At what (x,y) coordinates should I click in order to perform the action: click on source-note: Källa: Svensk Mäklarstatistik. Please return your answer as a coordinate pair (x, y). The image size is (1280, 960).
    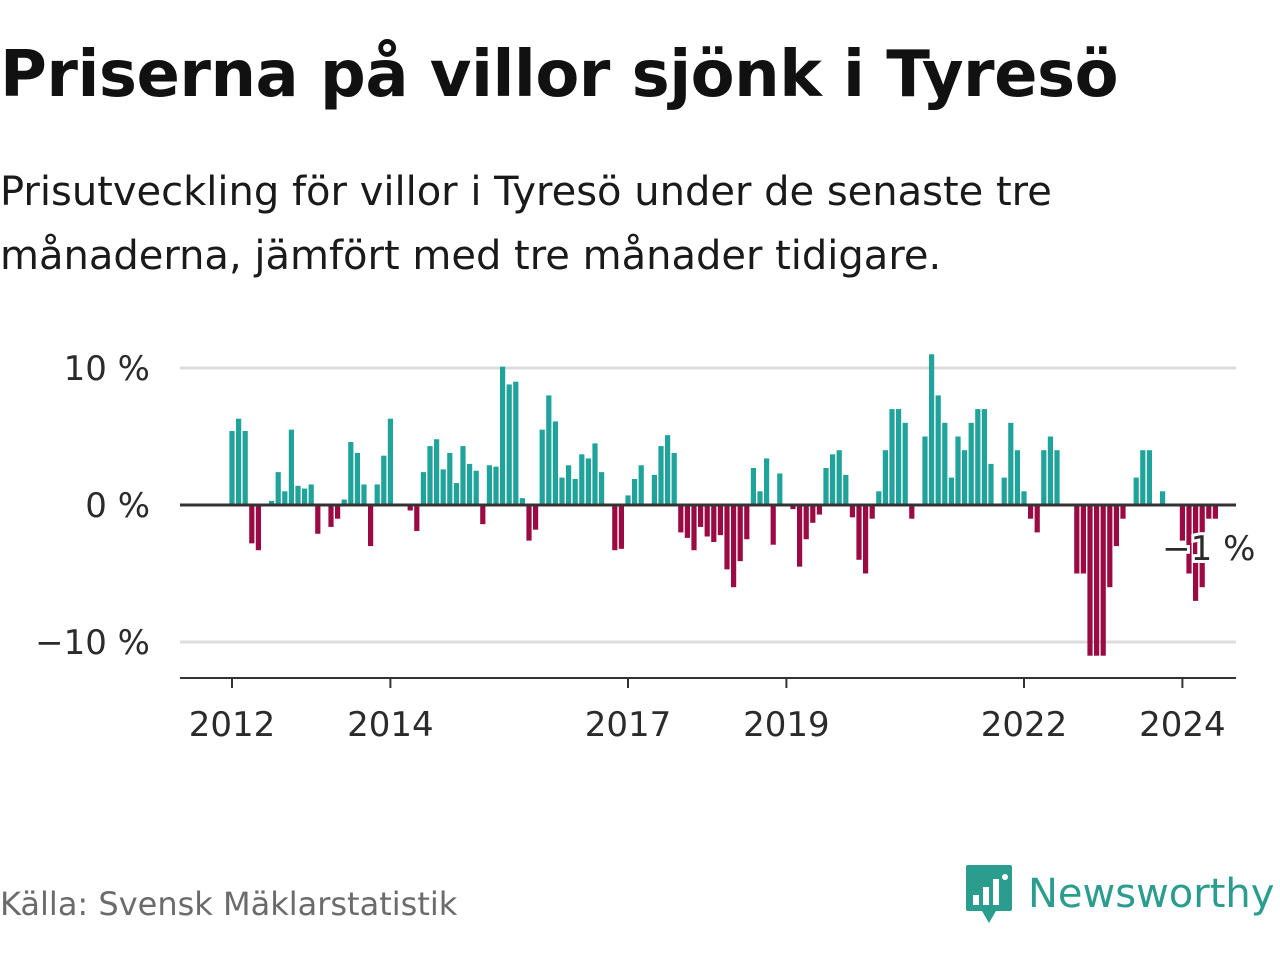
    Looking at the image, I should click on (229, 904).